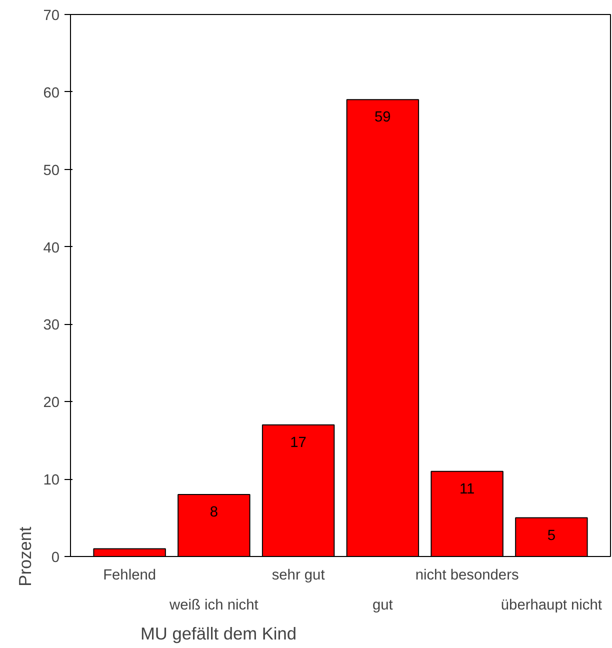  What do you see at coordinates (467, 489) in the screenshot?
I see `data-label: 11` at bounding box center [467, 489].